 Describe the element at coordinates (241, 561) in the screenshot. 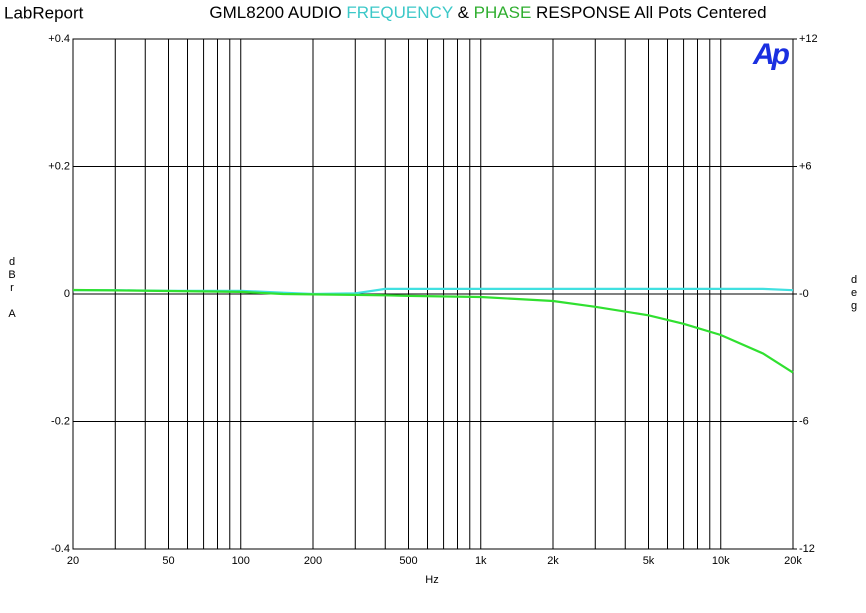

I see `x-tick-label: 100` at that location.